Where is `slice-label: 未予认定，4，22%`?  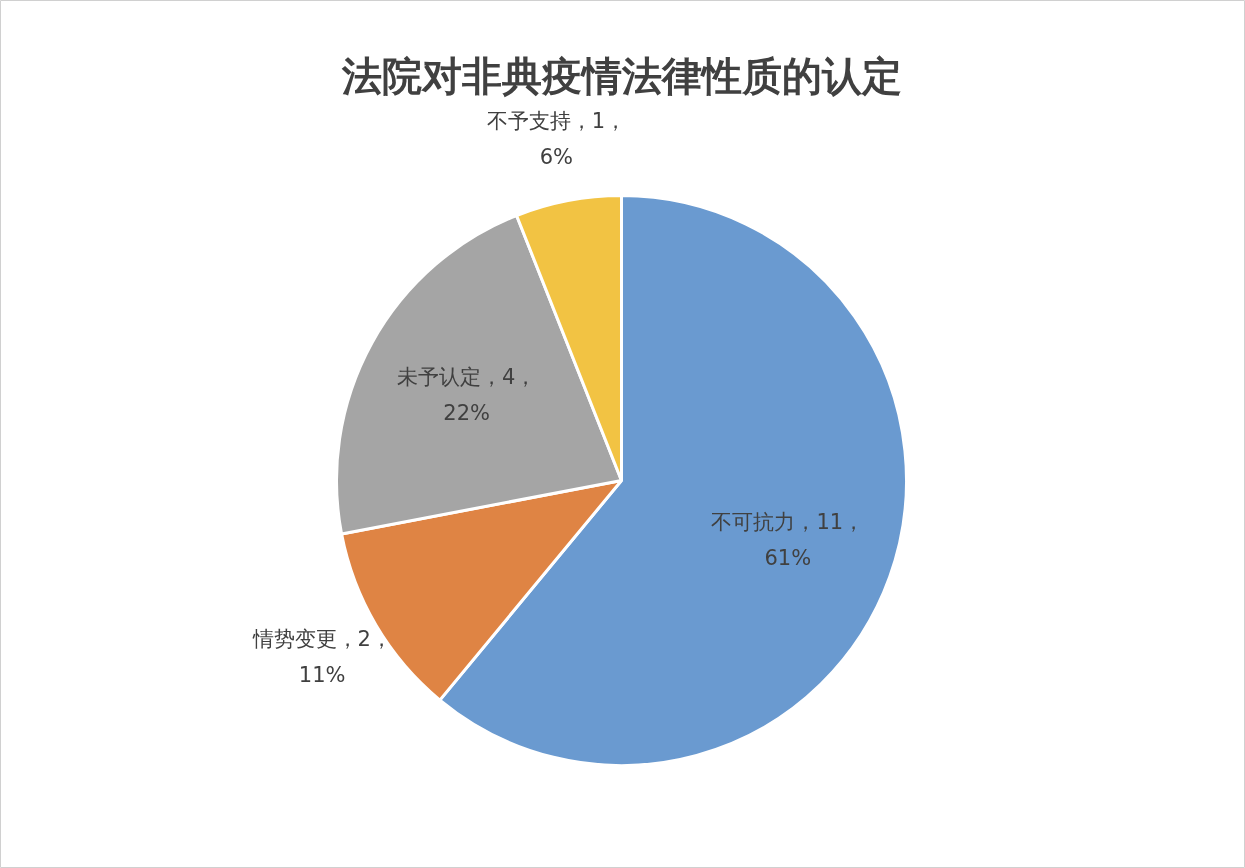 slice-label: 未予认定，4，22% is located at coordinates (466, 395).